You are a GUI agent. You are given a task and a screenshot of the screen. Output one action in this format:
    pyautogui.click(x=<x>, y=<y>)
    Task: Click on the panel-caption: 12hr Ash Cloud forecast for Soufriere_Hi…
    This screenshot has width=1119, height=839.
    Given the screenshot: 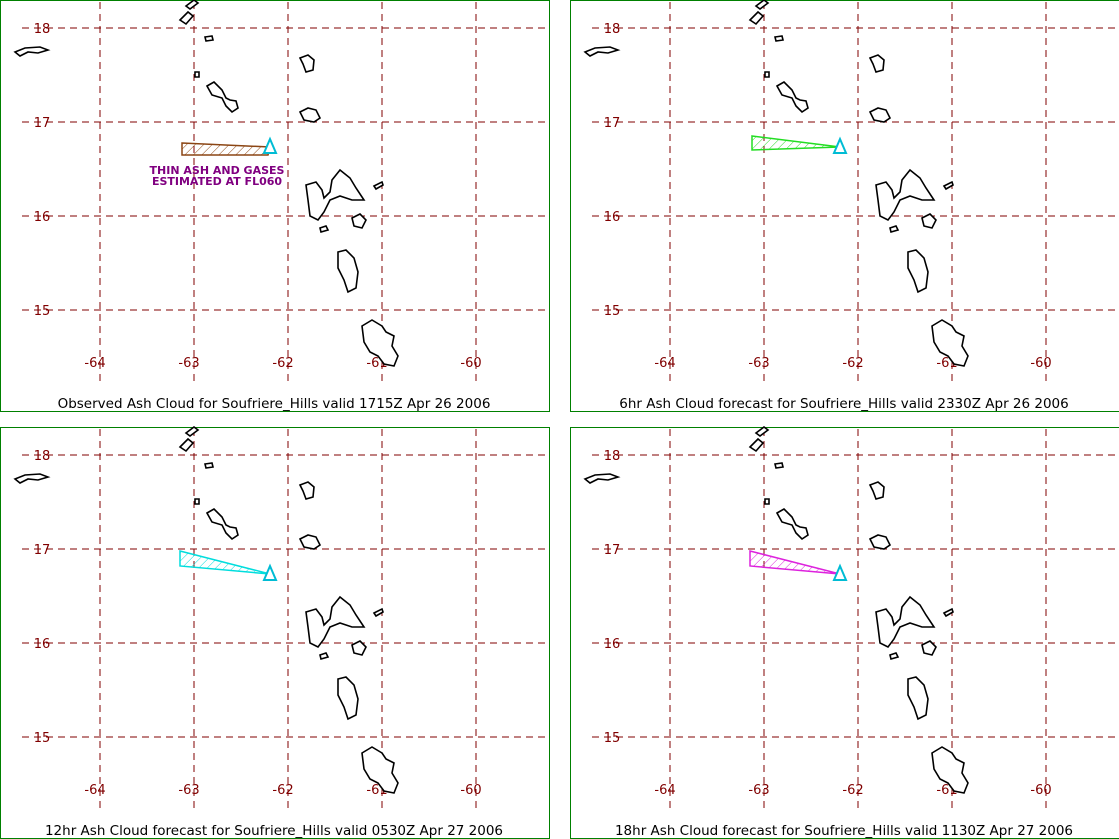 What is the action you would take?
    pyautogui.click(x=274, y=831)
    